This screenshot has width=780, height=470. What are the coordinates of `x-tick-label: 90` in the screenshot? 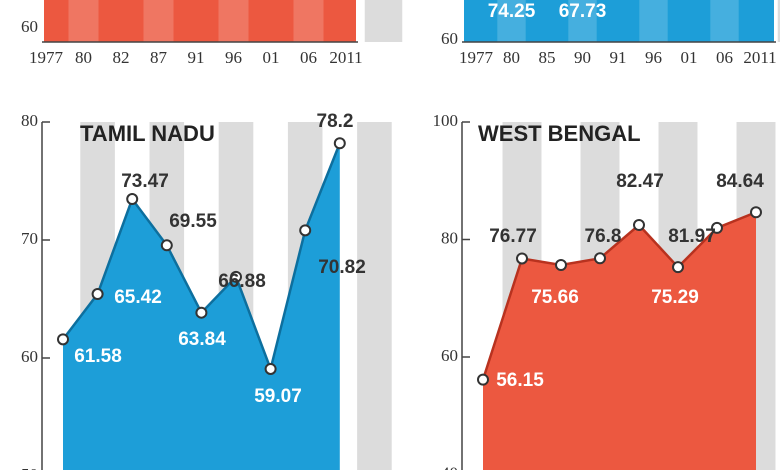 It's located at (582, 57).